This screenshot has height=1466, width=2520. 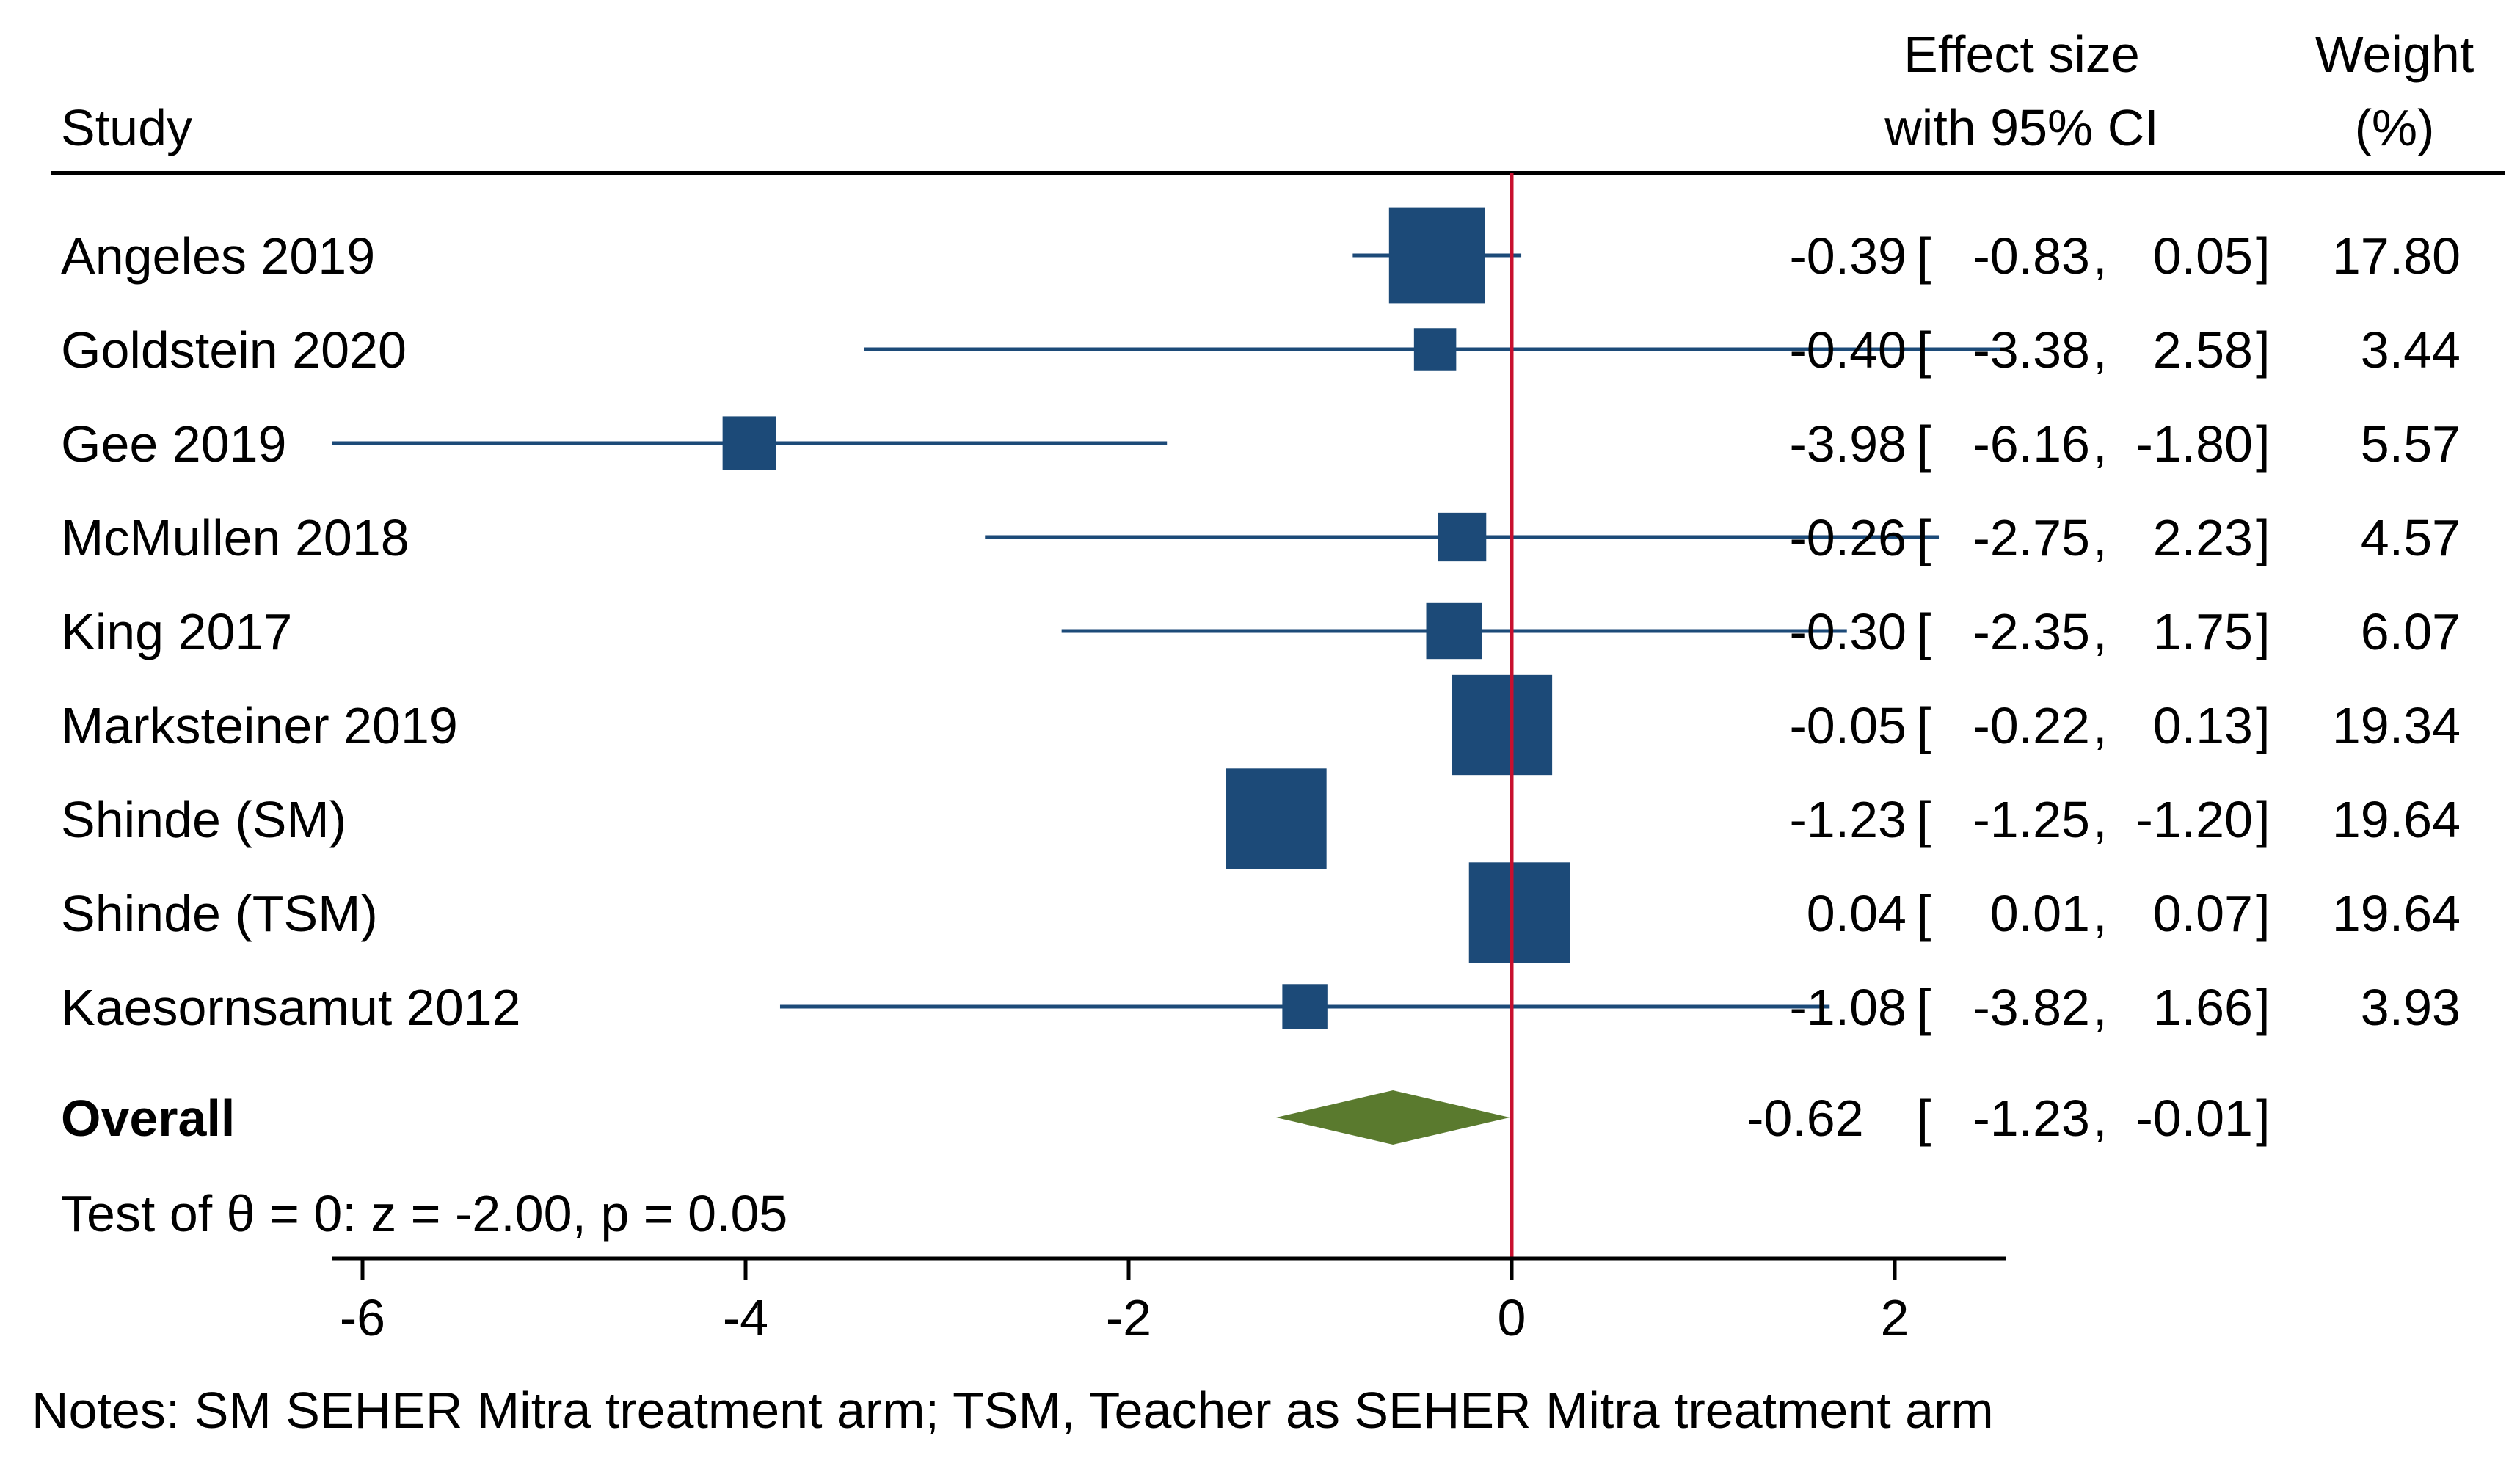 What do you see at coordinates (2021, 127) in the screenshot?
I see `header-effect-line2: with 95% CI` at bounding box center [2021, 127].